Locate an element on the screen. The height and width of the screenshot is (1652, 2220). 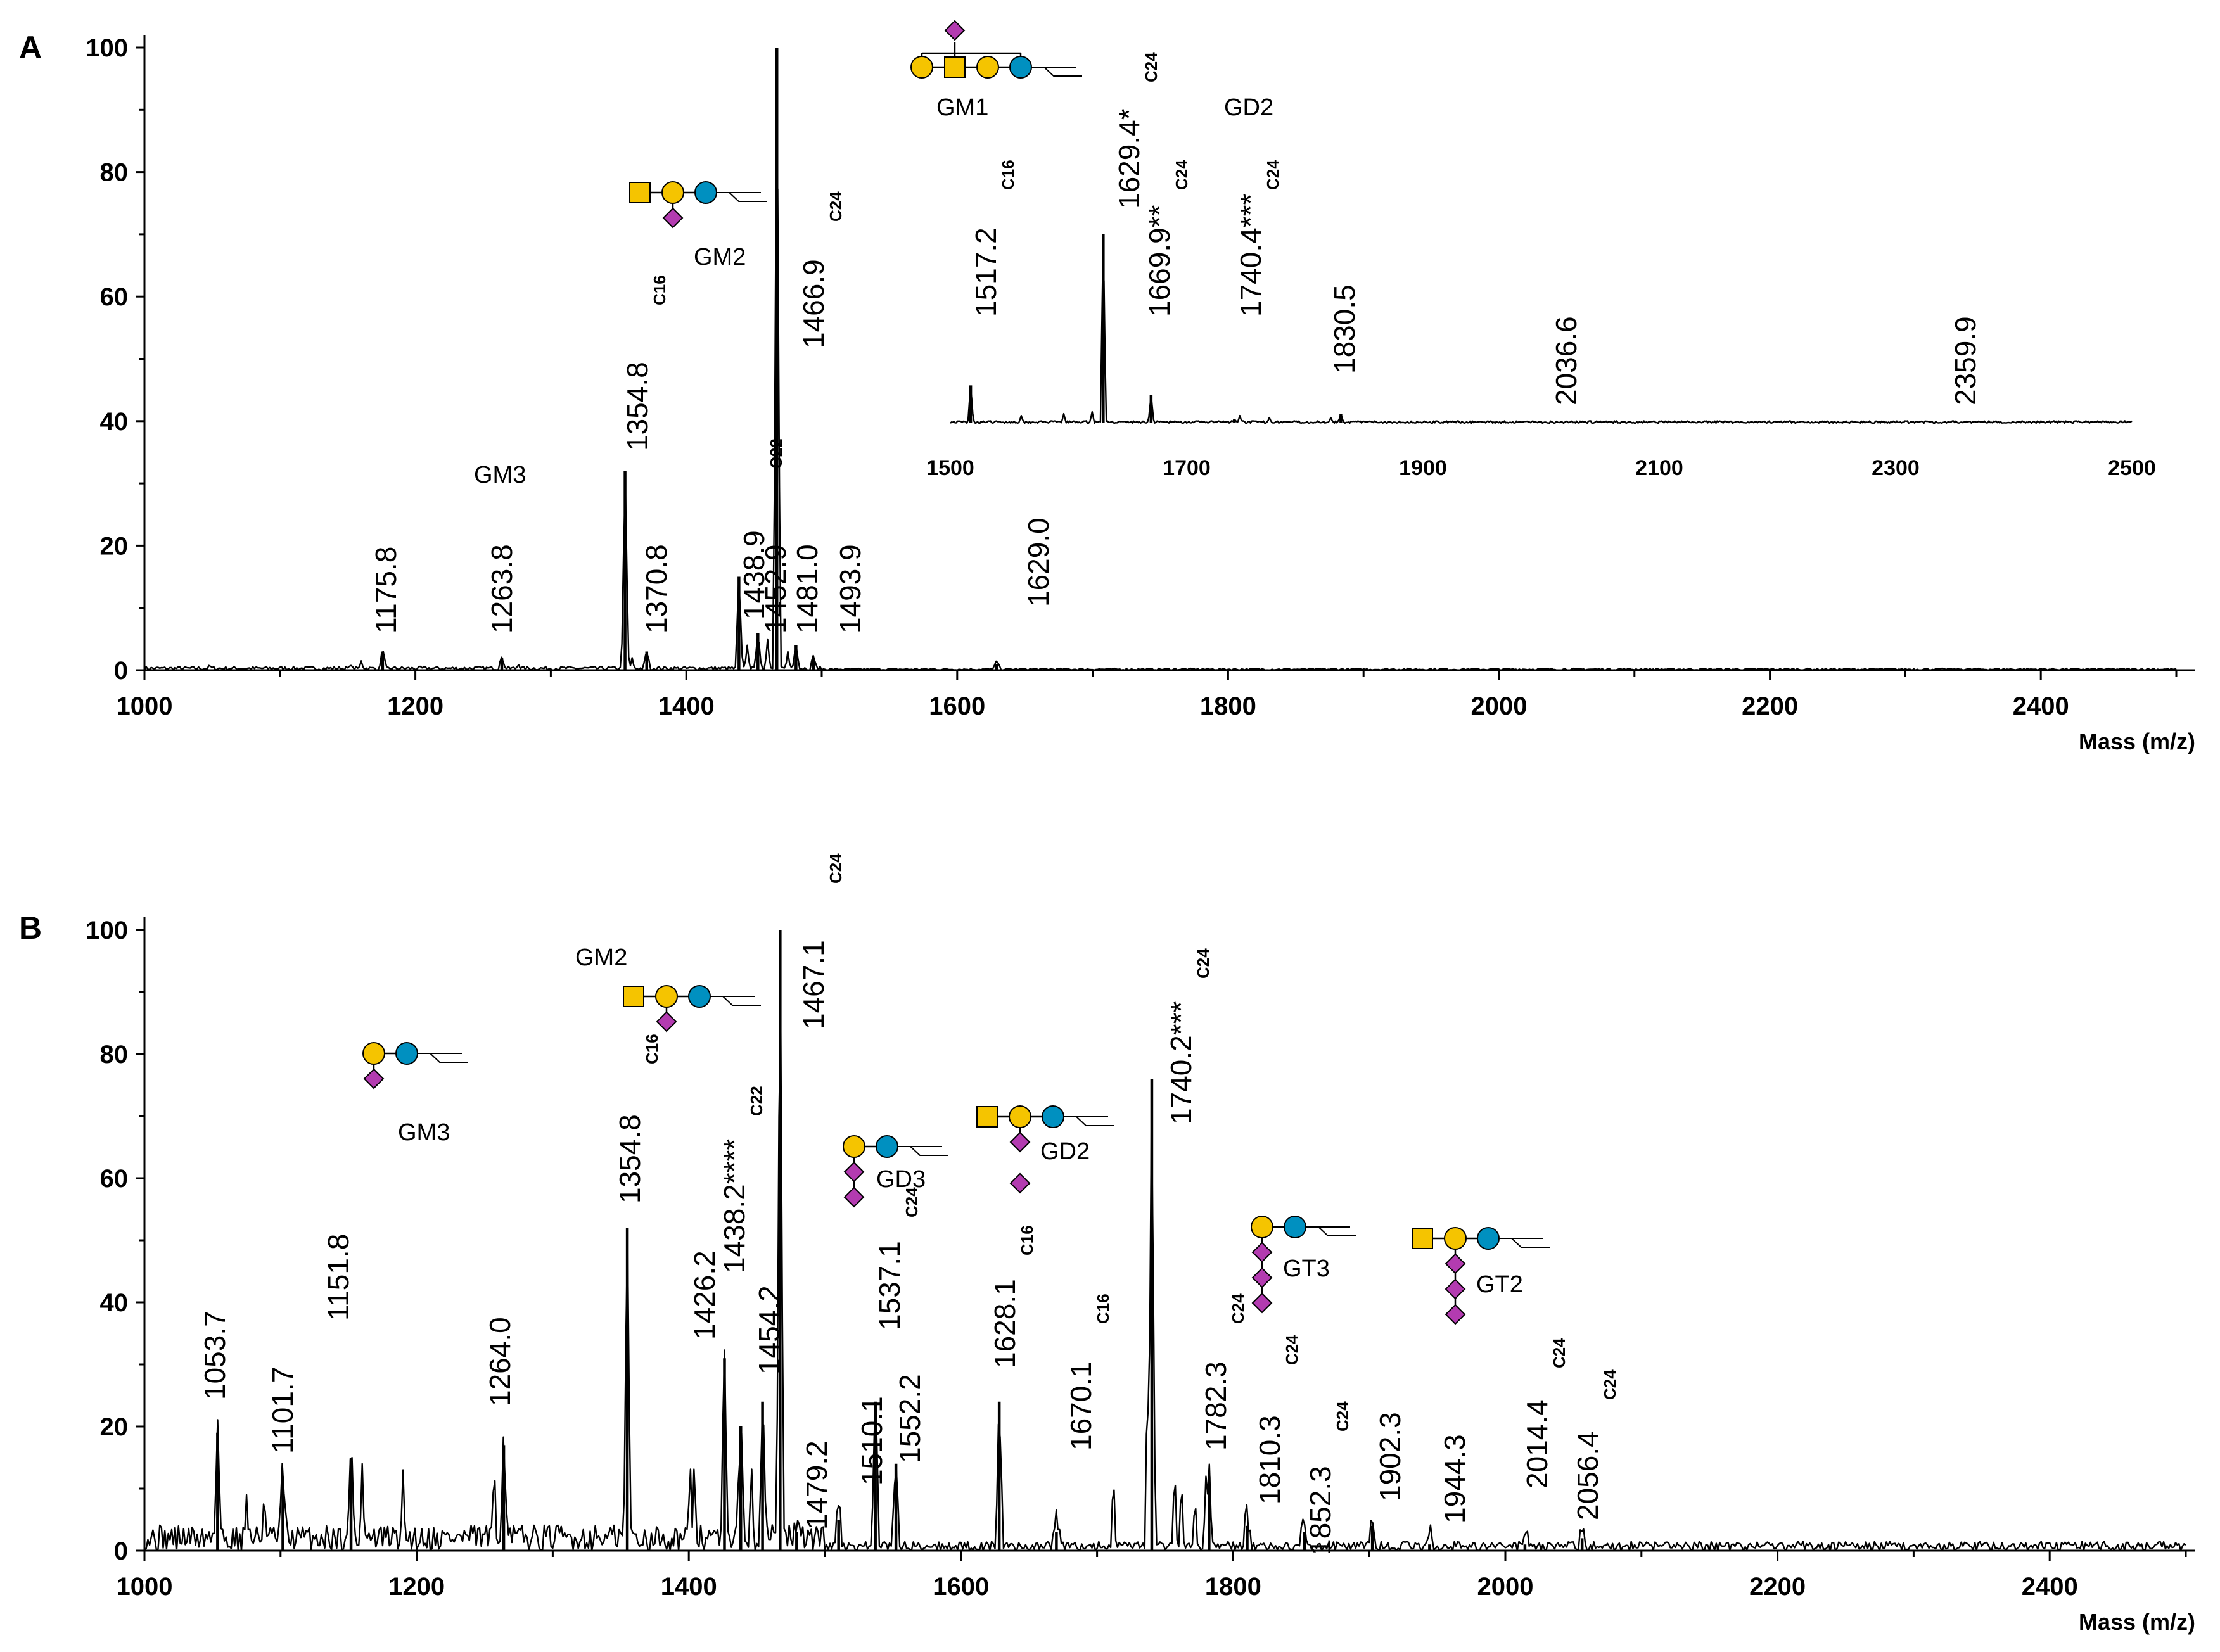
peak-label: 1264.0 is located at coordinates (500, 1361).